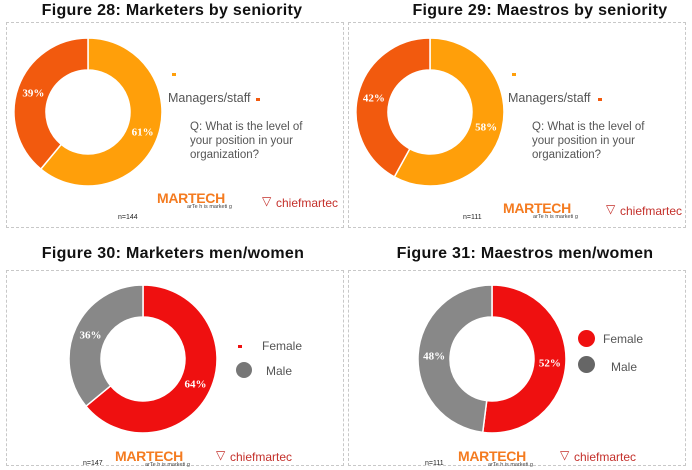 The image size is (692, 470). Describe the element at coordinates (525, 253) in the screenshot. I see `figure-31-title: Figure 31: Maestros men/women` at that location.